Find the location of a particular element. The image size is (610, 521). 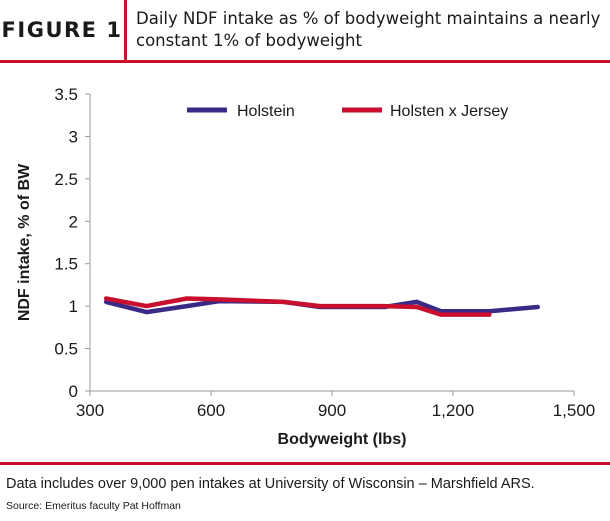

y-tick-label: 3.5 is located at coordinates (66, 94).